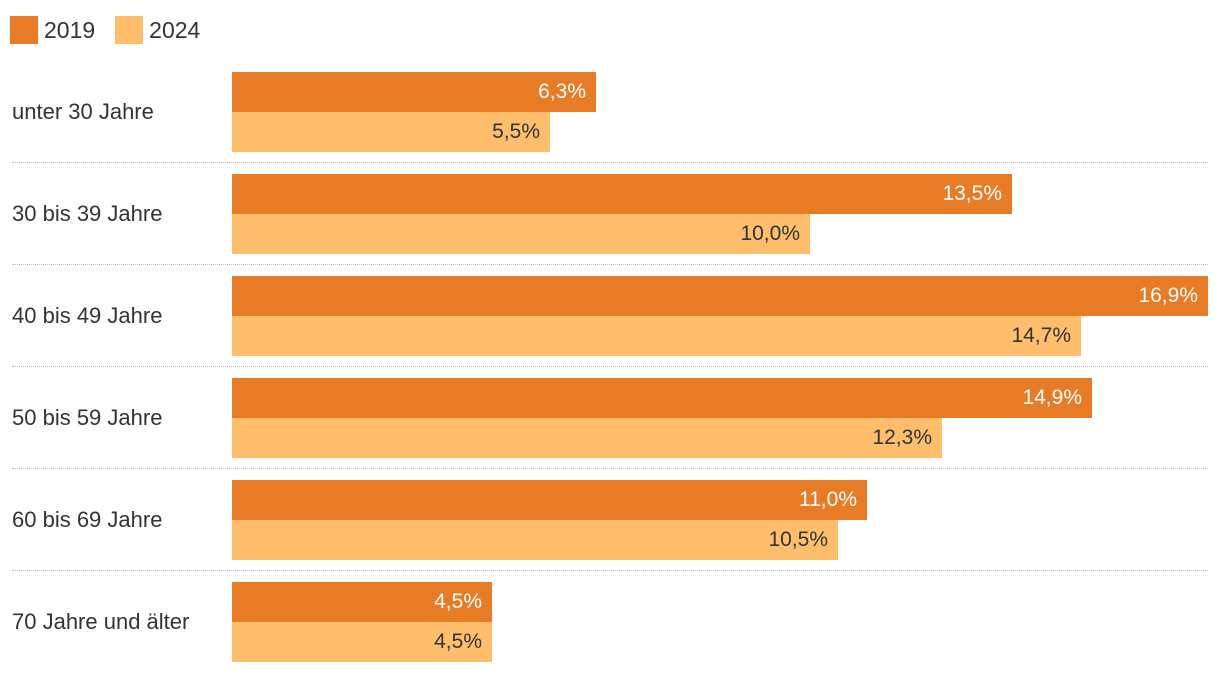 This screenshot has height=684, width=1220. What do you see at coordinates (414, 92) in the screenshot?
I see `bar-2019: 6,3%` at bounding box center [414, 92].